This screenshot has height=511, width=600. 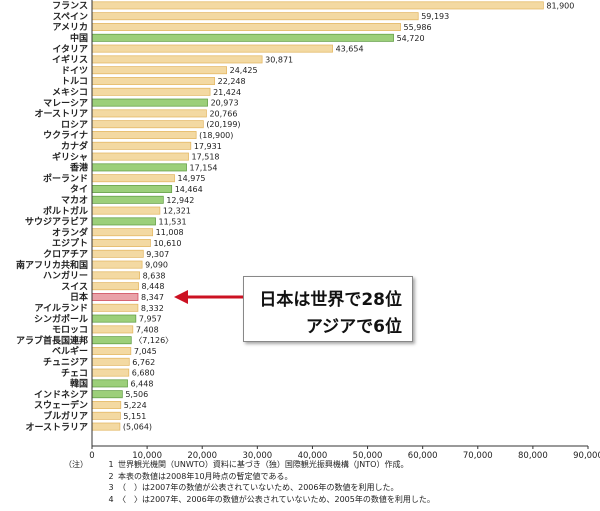 I want to click on value-label: 6,762, so click(x=143, y=362).